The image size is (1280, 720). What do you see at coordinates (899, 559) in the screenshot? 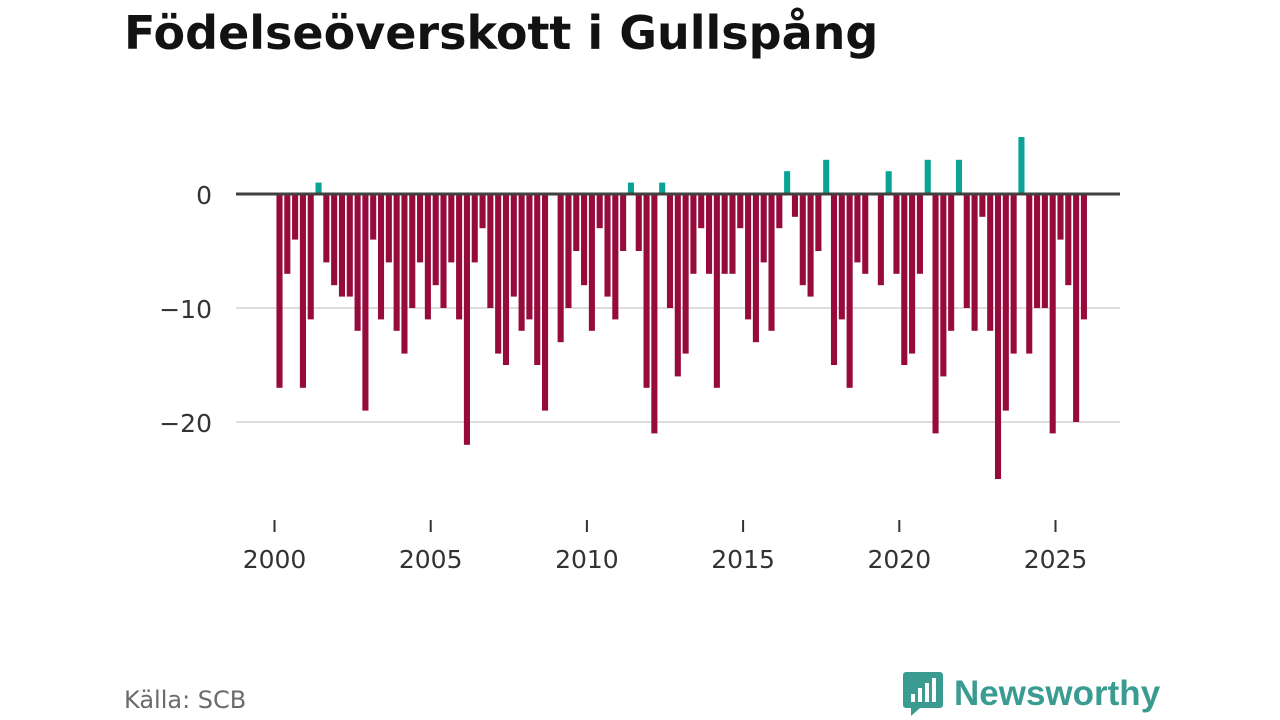
I see `x-tick-label: 2020` at bounding box center [899, 559].